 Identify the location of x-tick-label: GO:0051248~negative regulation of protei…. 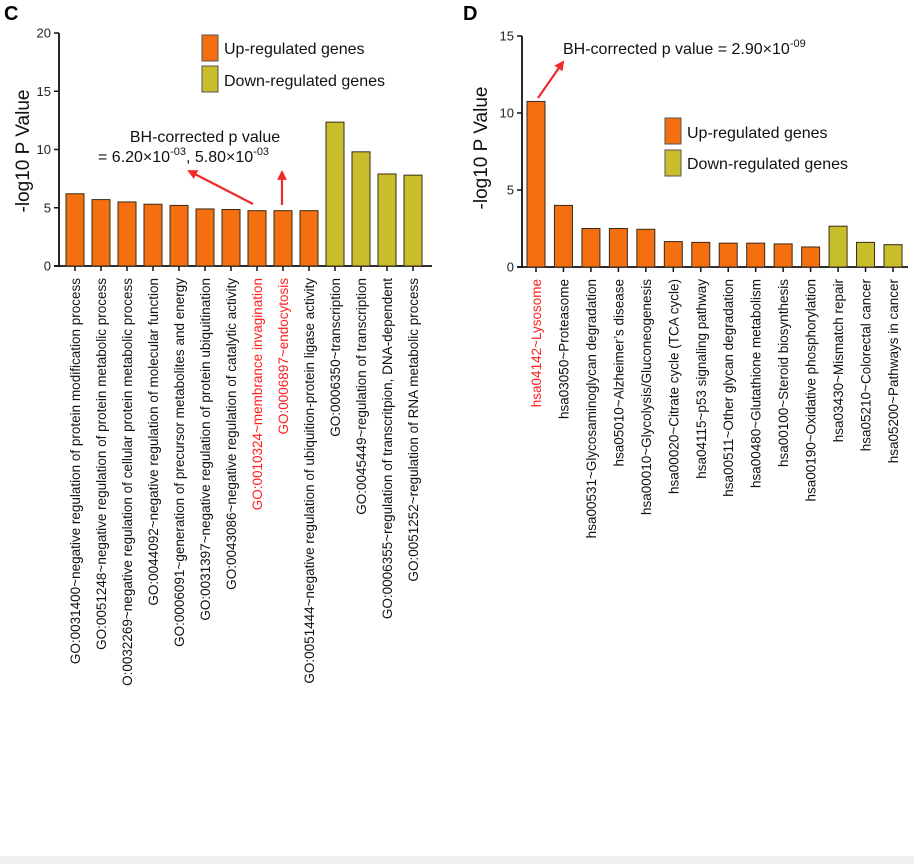
(101, 464).